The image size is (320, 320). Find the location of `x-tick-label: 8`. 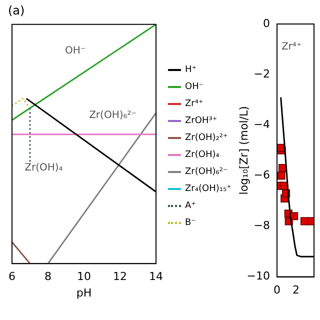

x-tick-label: 8 is located at coordinates (48, 277).